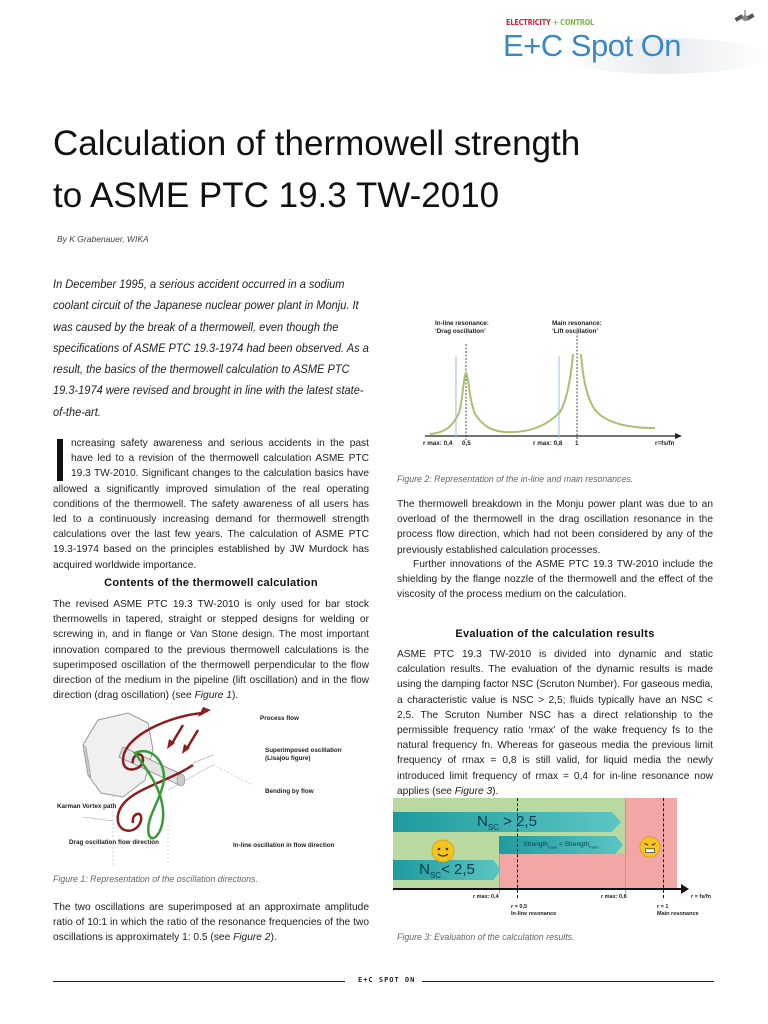 This screenshot has height=1024, width=768. Describe the element at coordinates (213, 696) in the screenshot. I see `figure1-link: Figure 1` at that location.